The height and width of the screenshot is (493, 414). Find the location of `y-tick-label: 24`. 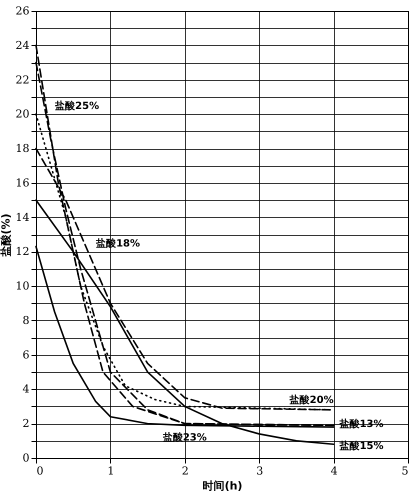

y-tick-label: 24 is located at coordinates (23, 45).